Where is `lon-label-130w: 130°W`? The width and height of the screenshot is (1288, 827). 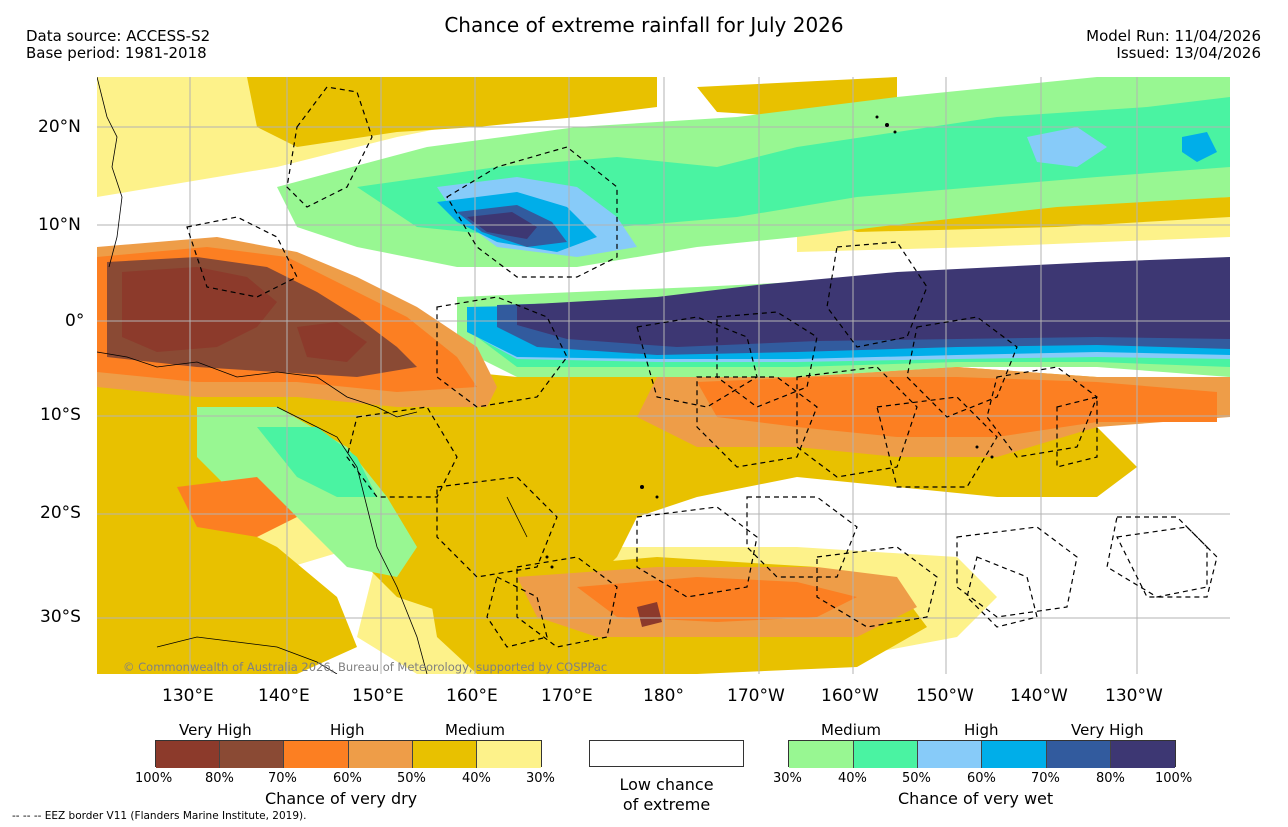
lon-label-130w: 130°W is located at coordinates (1134, 696).